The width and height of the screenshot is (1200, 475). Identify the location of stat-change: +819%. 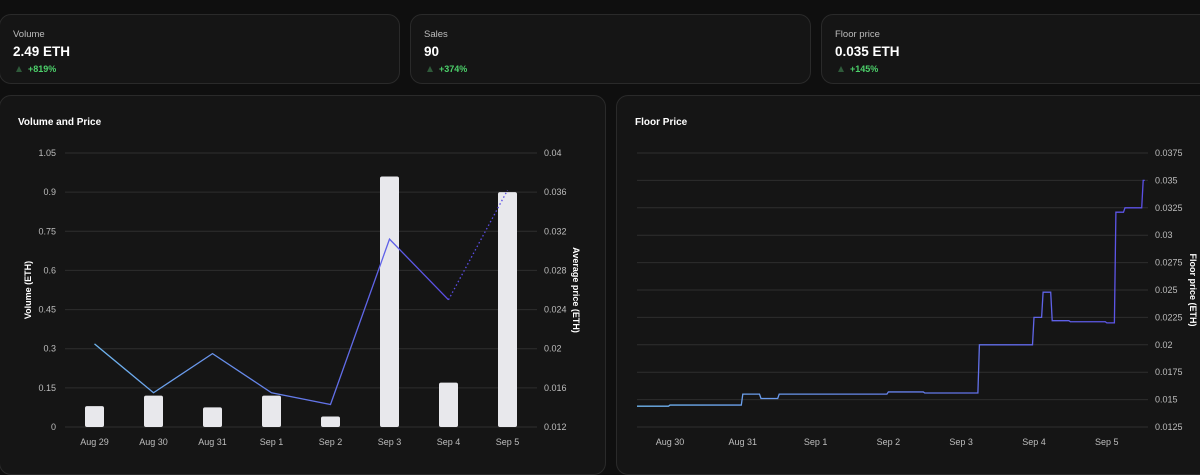
(199, 69).